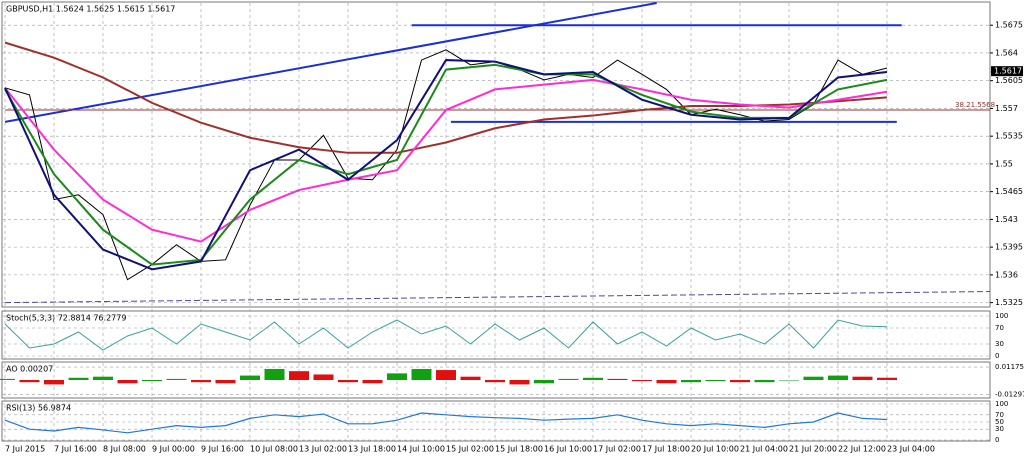  Describe the element at coordinates (1004, 163) in the screenshot. I see `y-tick-label: 1.55` at that location.